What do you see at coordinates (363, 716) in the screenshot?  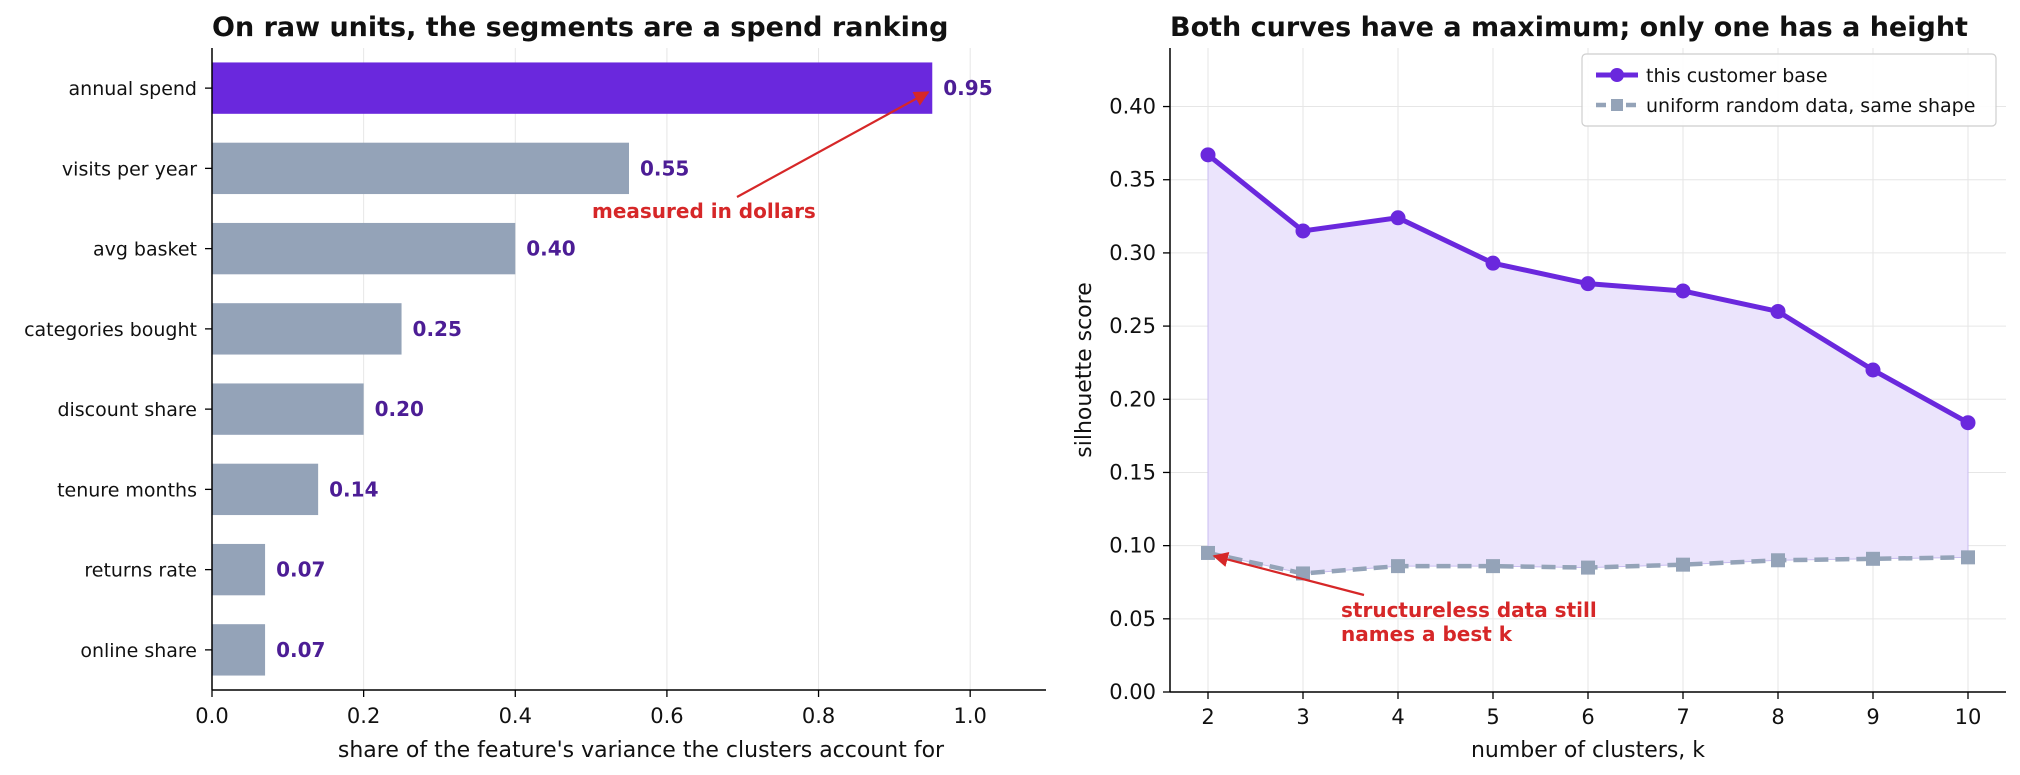 I see `x-tick-label: 0.2` at bounding box center [363, 716].